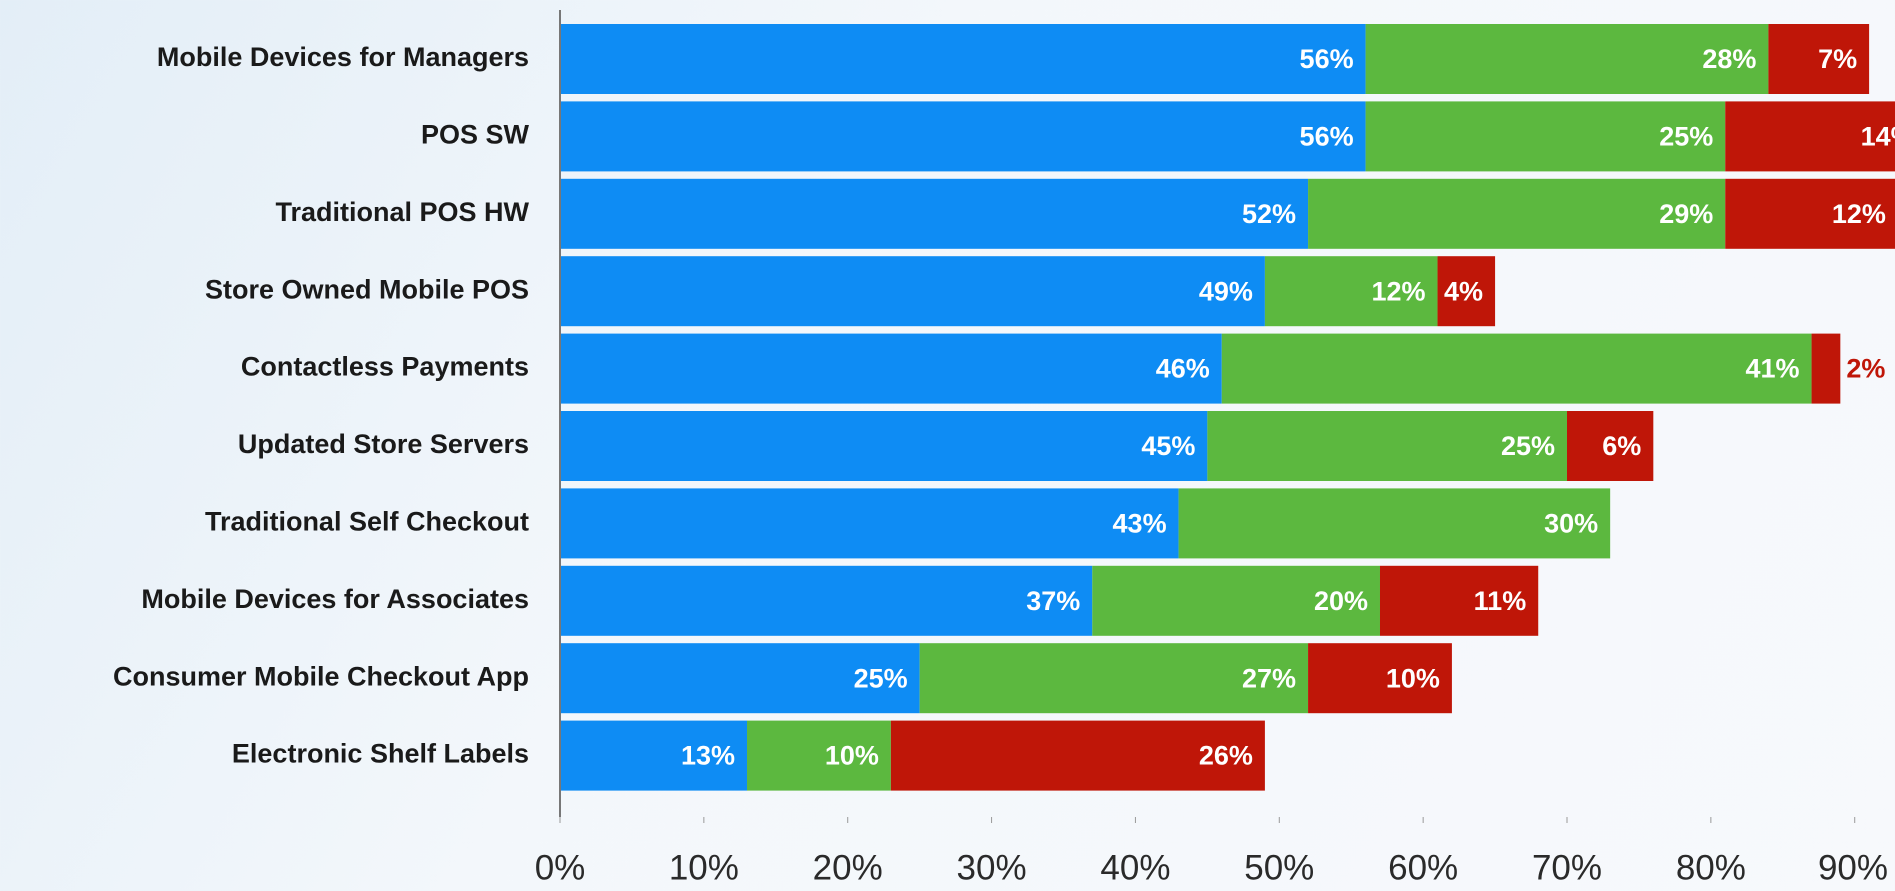 The width and height of the screenshot is (1895, 891). What do you see at coordinates (1053, 601) in the screenshot?
I see `value-label: 37%` at bounding box center [1053, 601].